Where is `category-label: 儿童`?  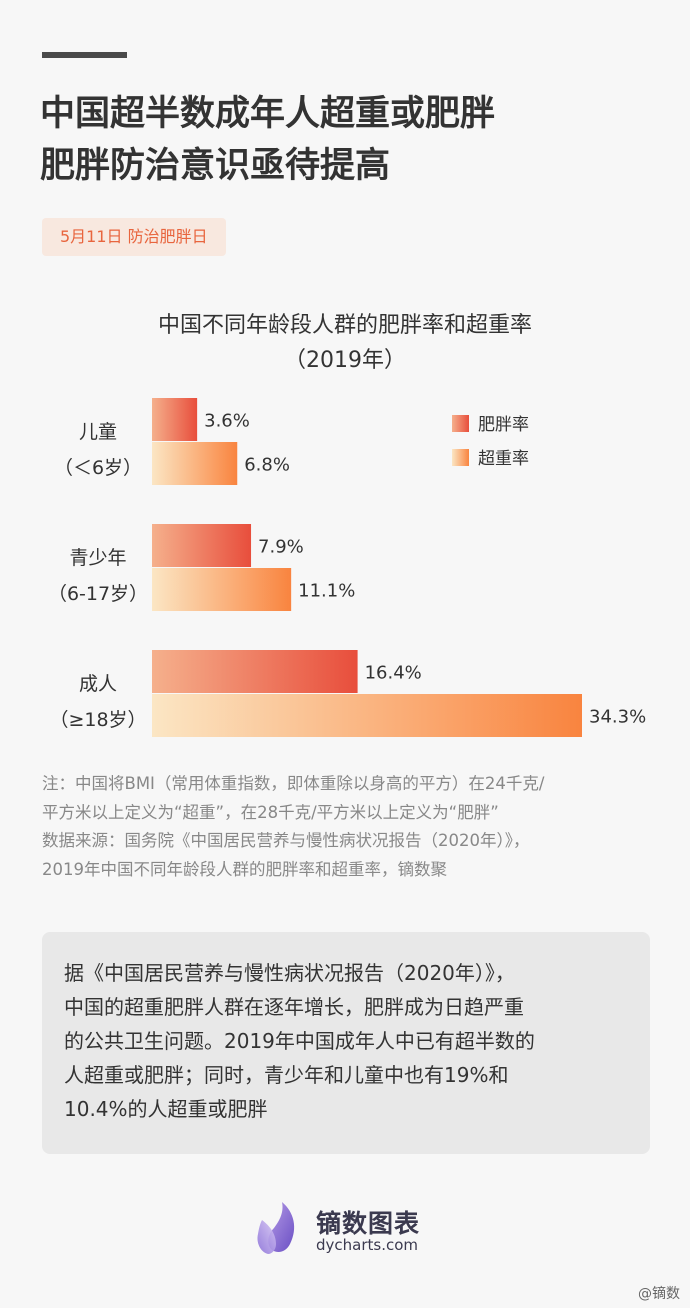 category-label: 儿童 is located at coordinates (98, 432).